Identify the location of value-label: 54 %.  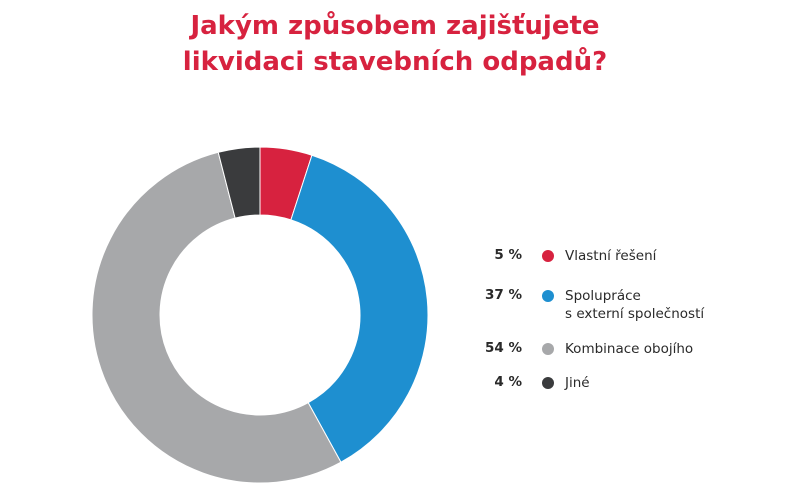
(503, 348).